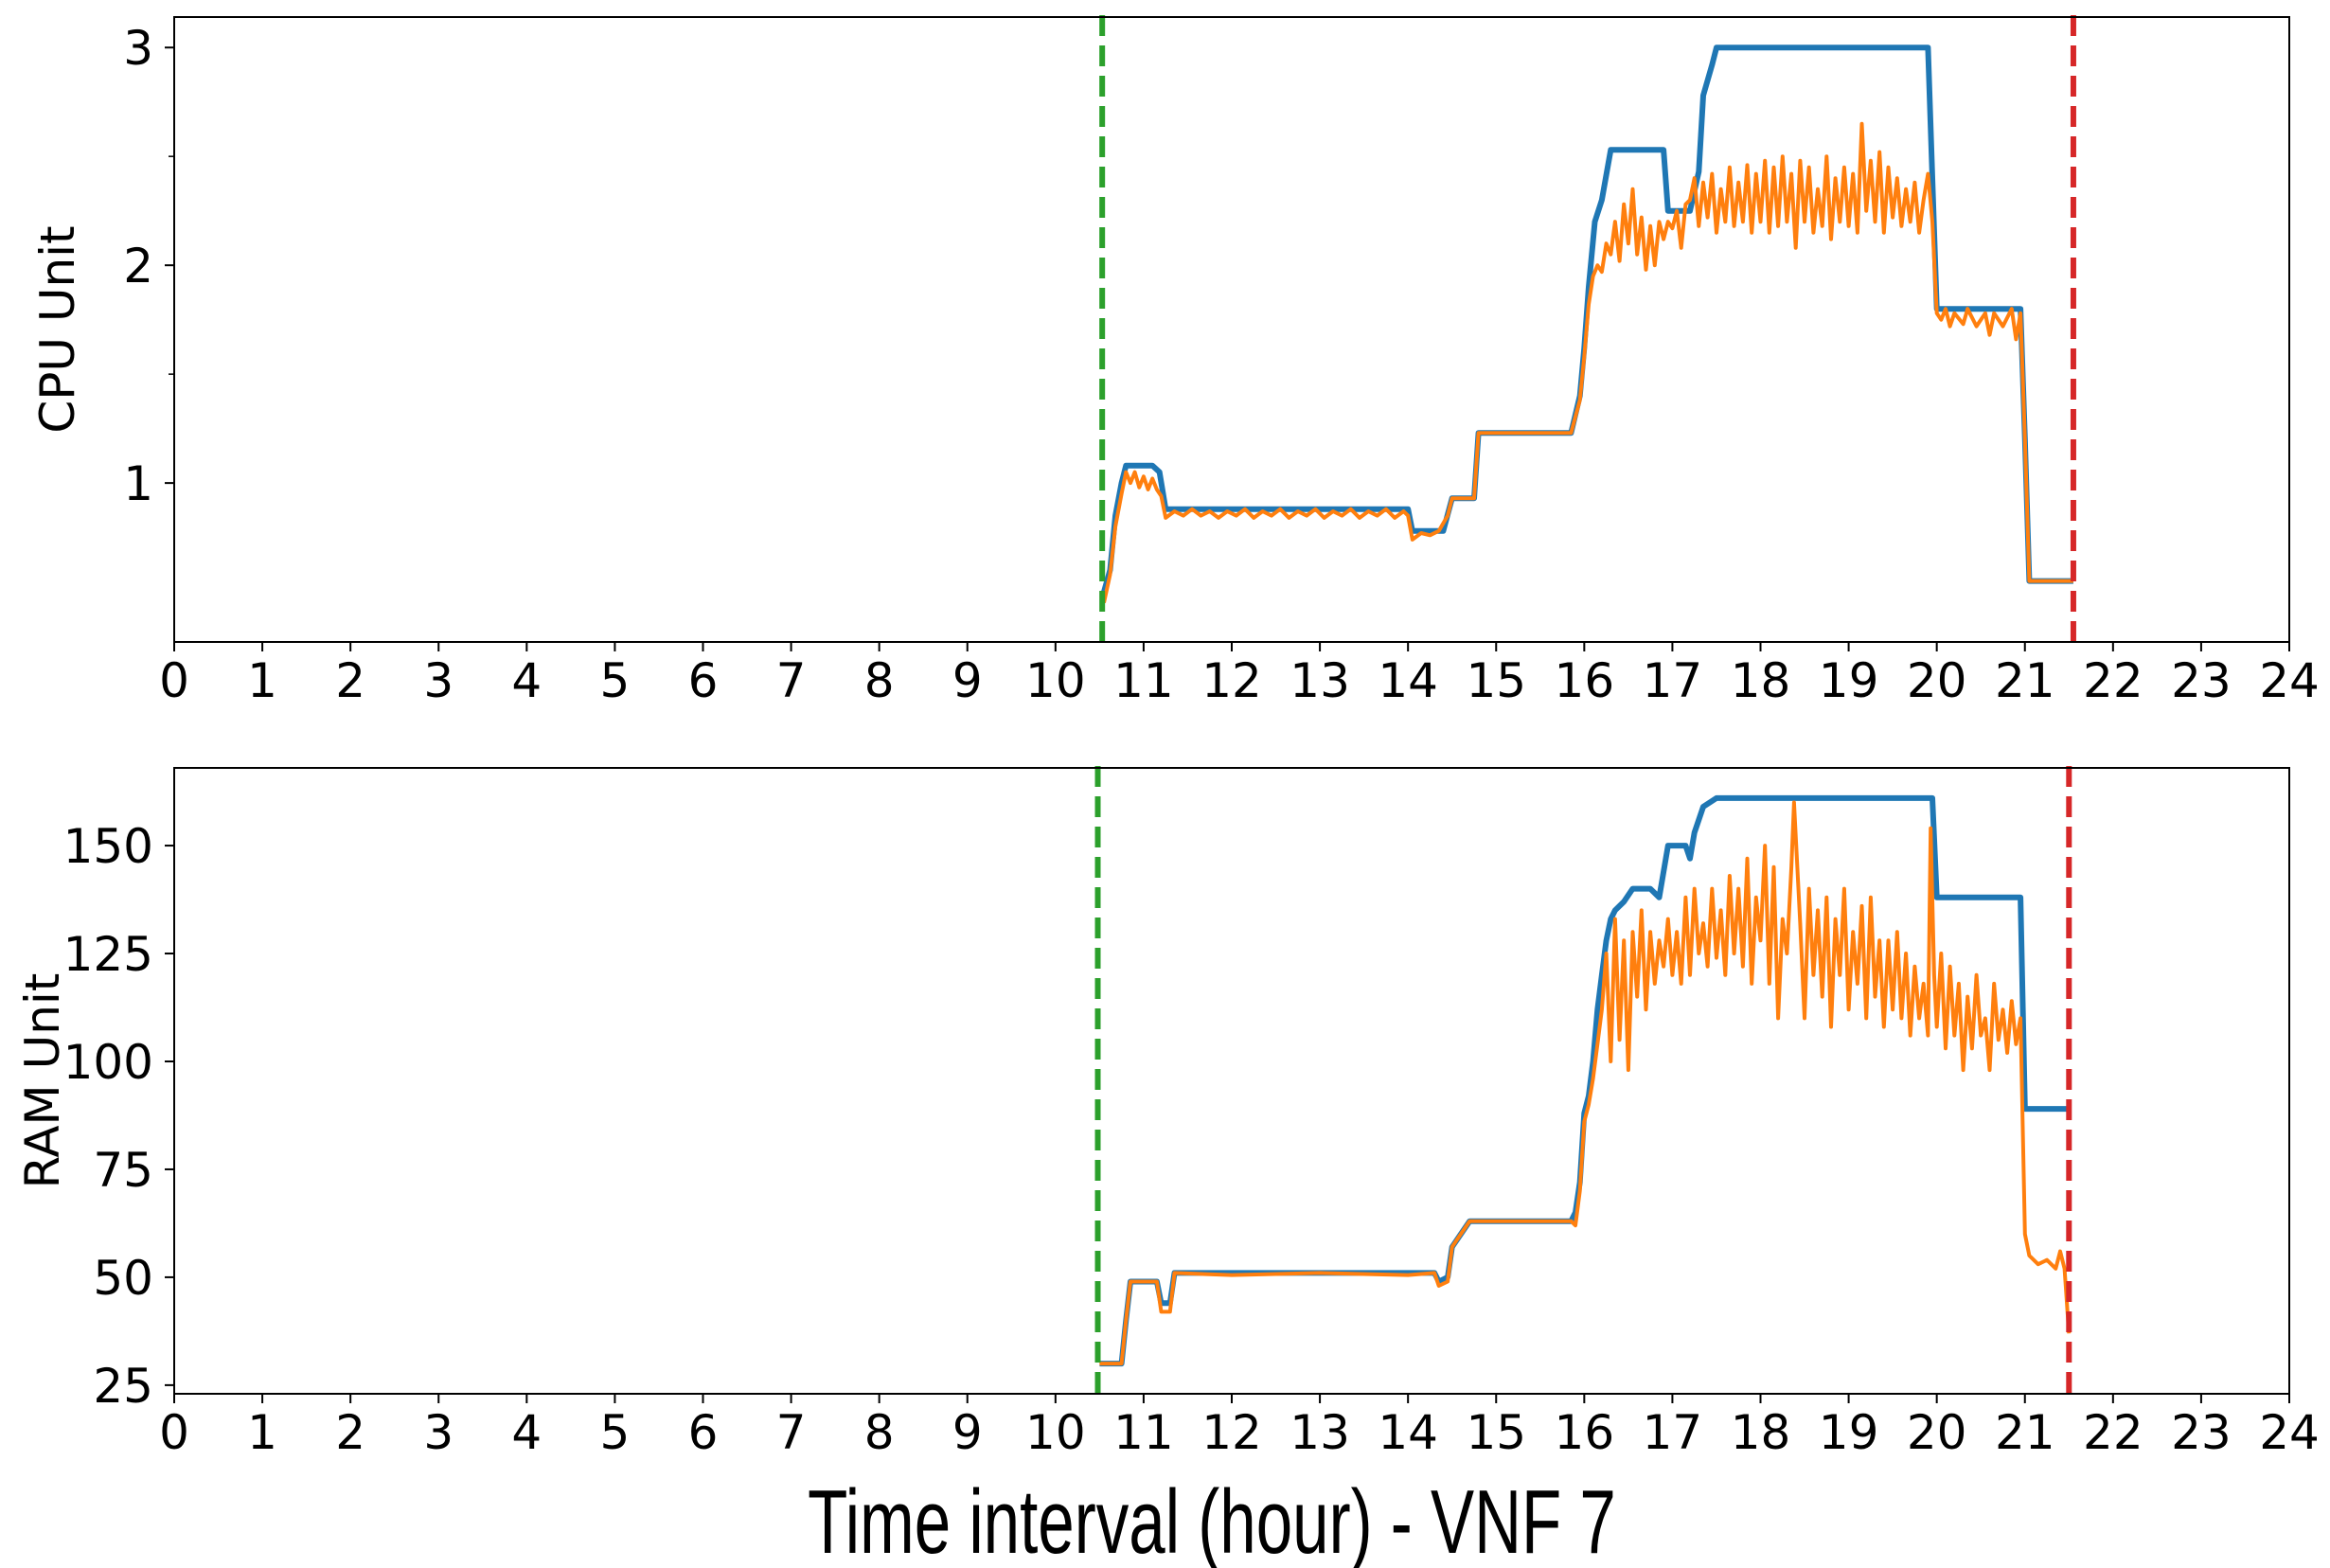 This screenshot has width=2330, height=1568. Describe the element at coordinates (108, 954) in the screenshot. I see `y-tick-label: 125` at that location.